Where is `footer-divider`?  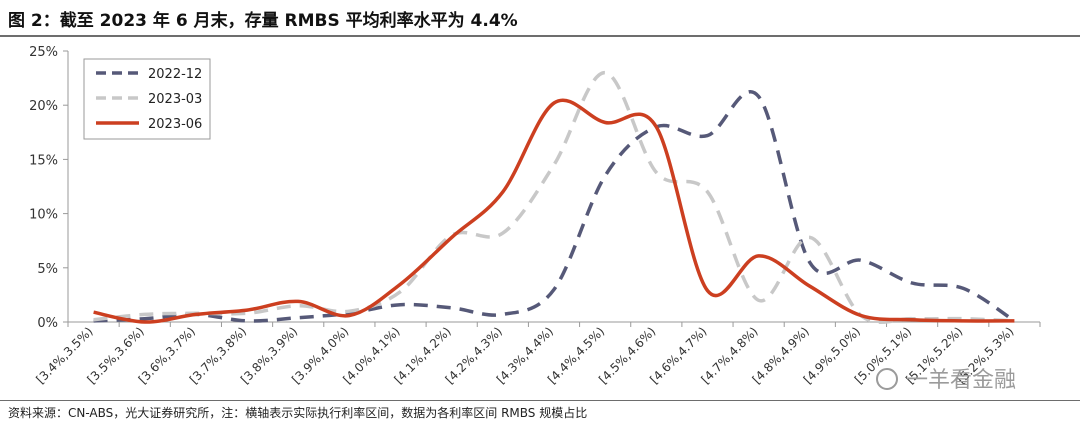
footer-divider is located at coordinates (540, 400).